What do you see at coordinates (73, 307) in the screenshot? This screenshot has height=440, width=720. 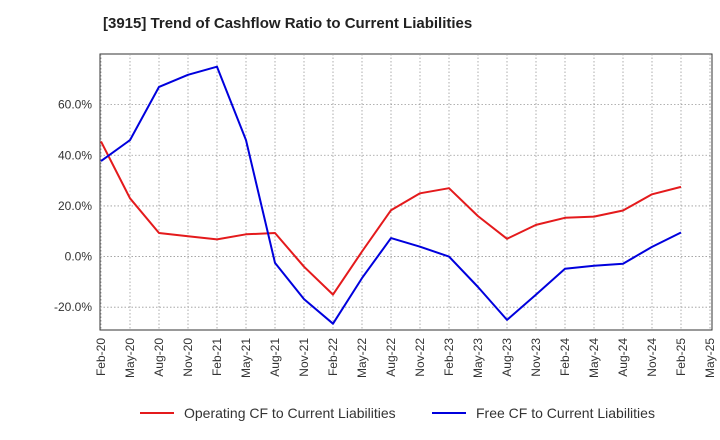 I see `y-tick-label: -20.0%` at bounding box center [73, 307].